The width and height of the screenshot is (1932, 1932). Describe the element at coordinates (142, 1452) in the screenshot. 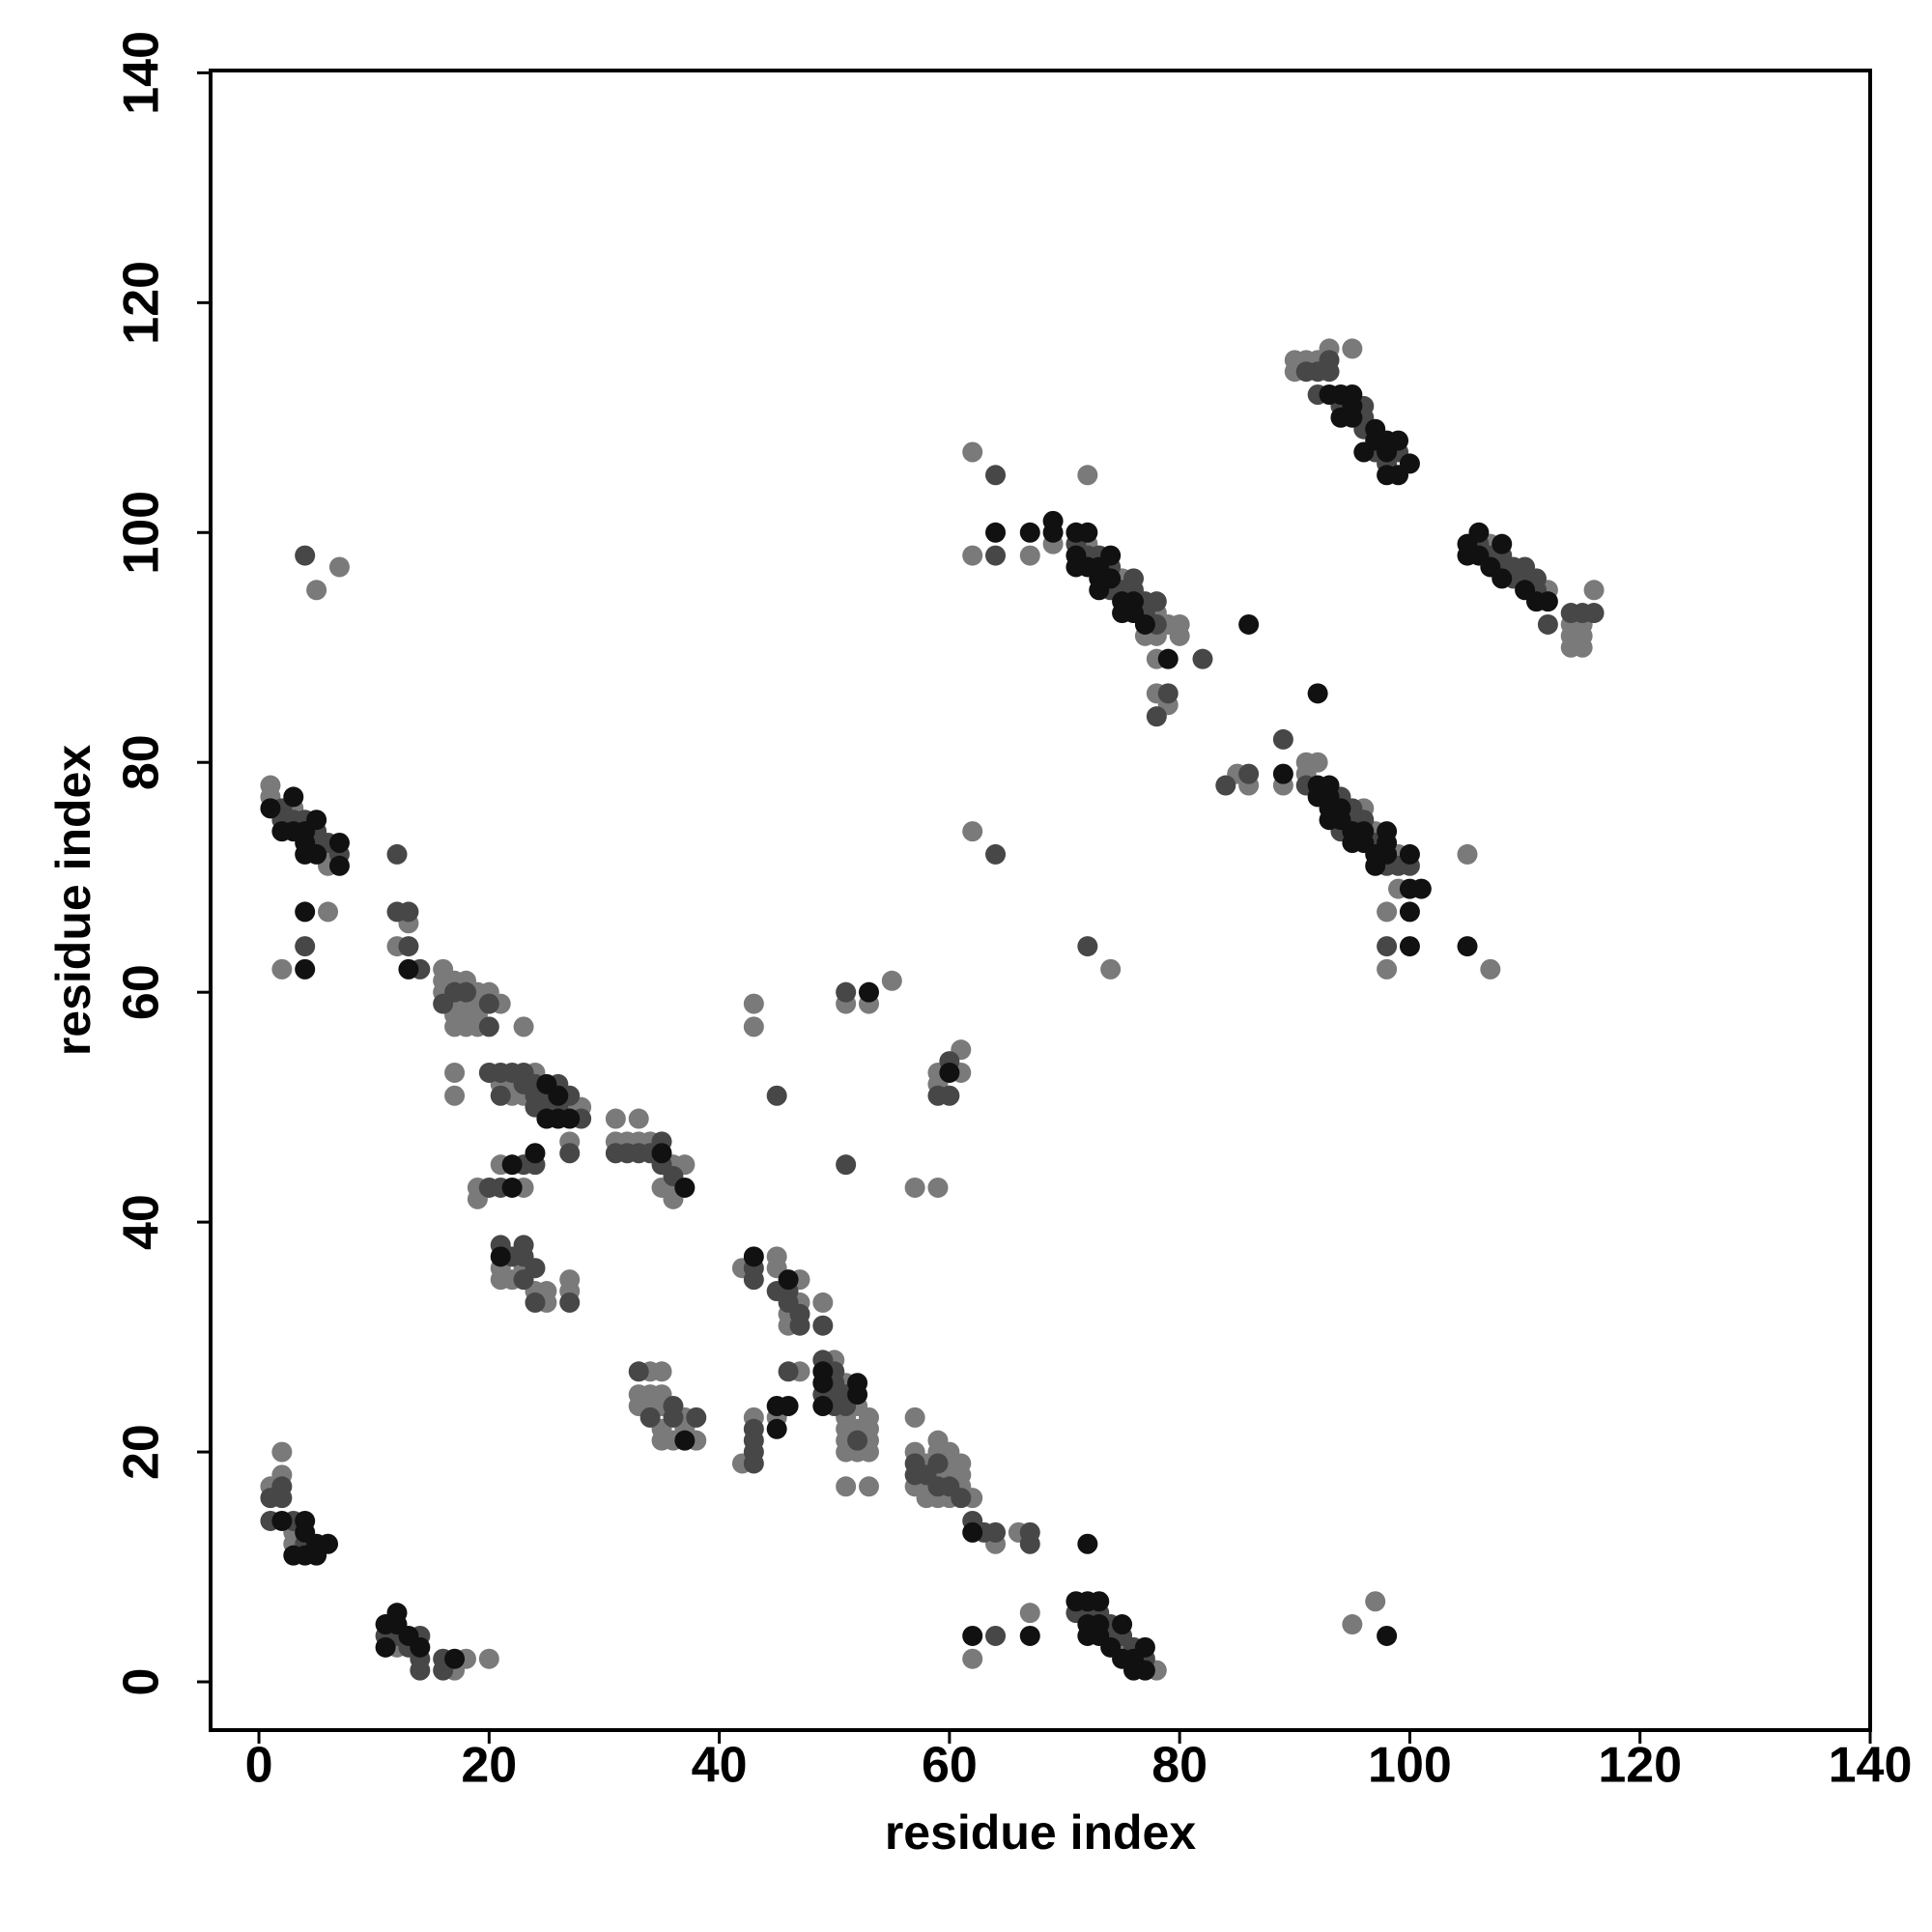

I see `y-tick-label: 20` at that location.